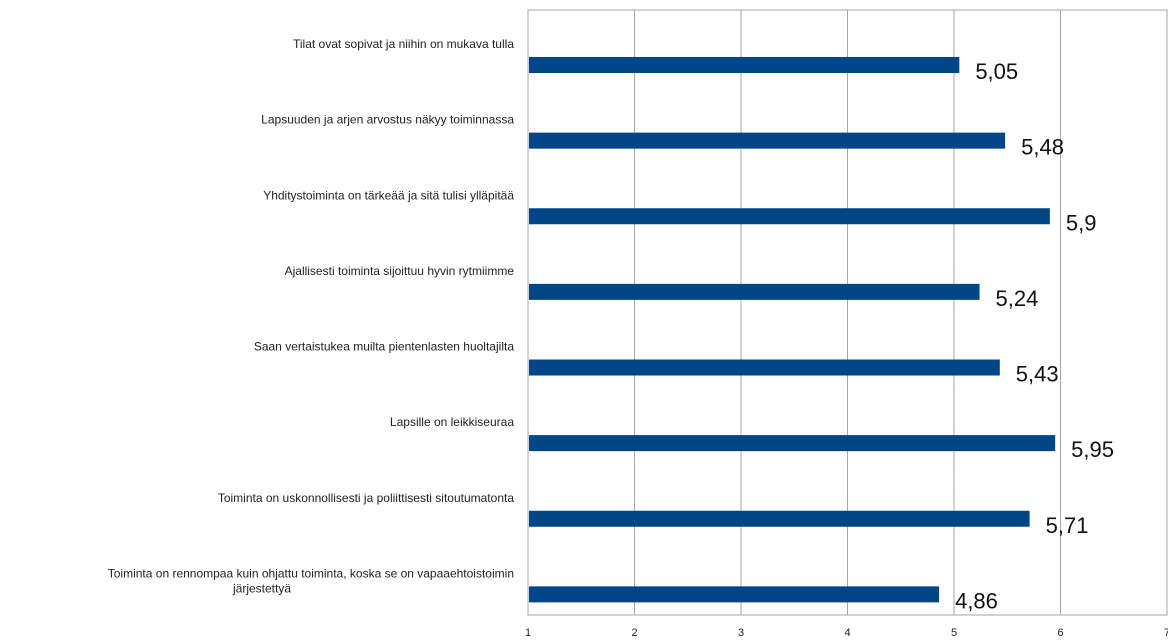 This screenshot has height=641, width=1168. I want to click on category-label-6: Lapsille on leikkiseuraa, so click(452, 422).